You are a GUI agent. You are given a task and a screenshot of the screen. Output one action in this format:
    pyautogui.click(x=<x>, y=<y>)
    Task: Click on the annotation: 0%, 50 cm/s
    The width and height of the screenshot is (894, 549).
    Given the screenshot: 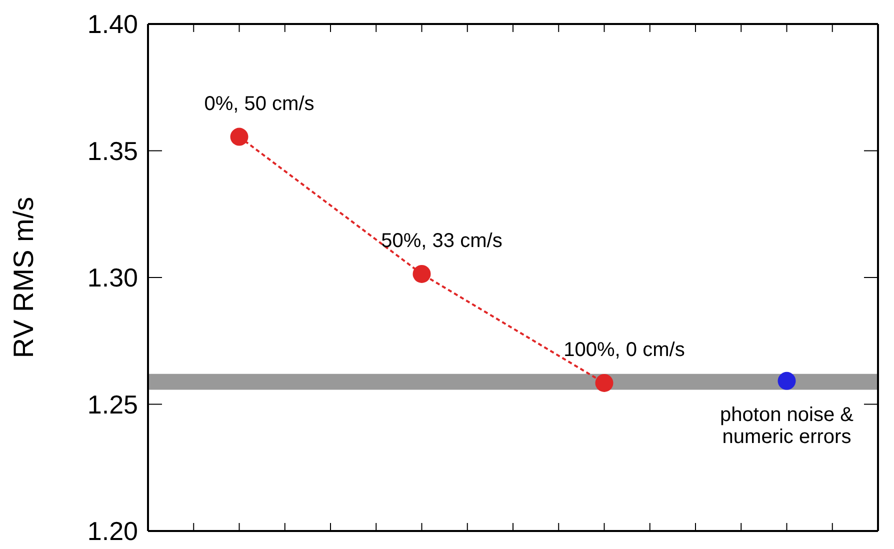 What is the action you would take?
    pyautogui.click(x=259, y=103)
    